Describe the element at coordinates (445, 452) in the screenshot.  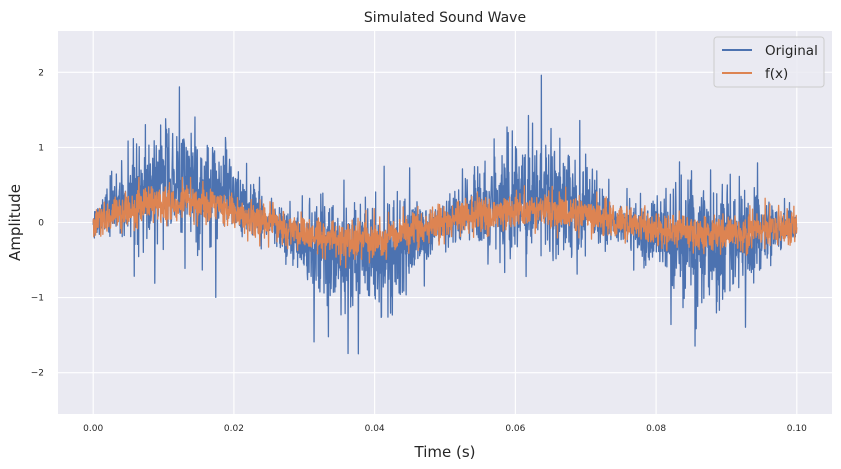
I see `x-axis-title: Time (s)` at that location.